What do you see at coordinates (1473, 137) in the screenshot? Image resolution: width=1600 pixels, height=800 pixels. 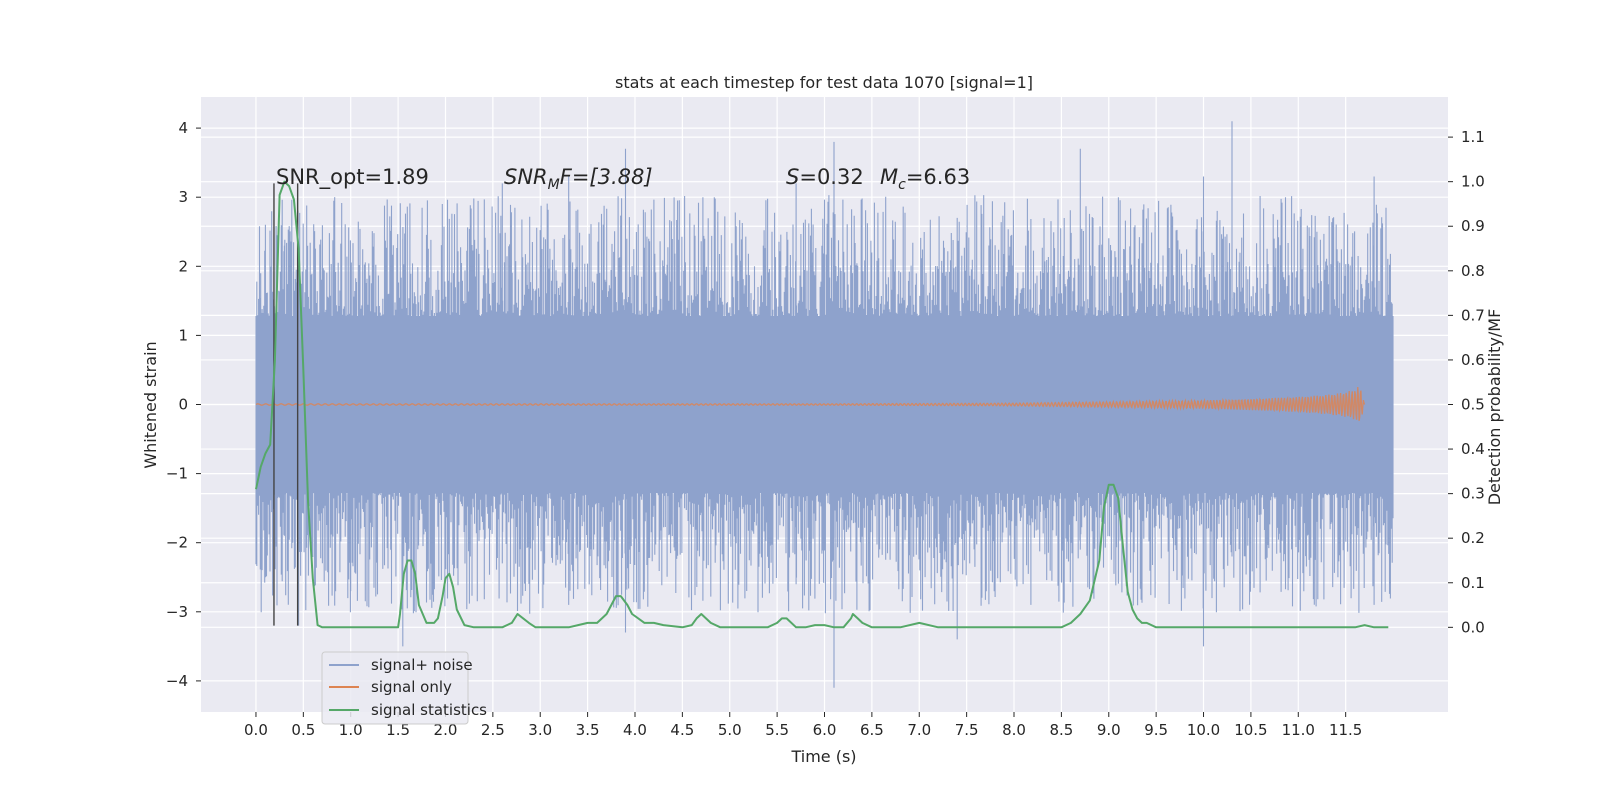 I see `y-right-tick-label: 1.1` at bounding box center [1473, 137].